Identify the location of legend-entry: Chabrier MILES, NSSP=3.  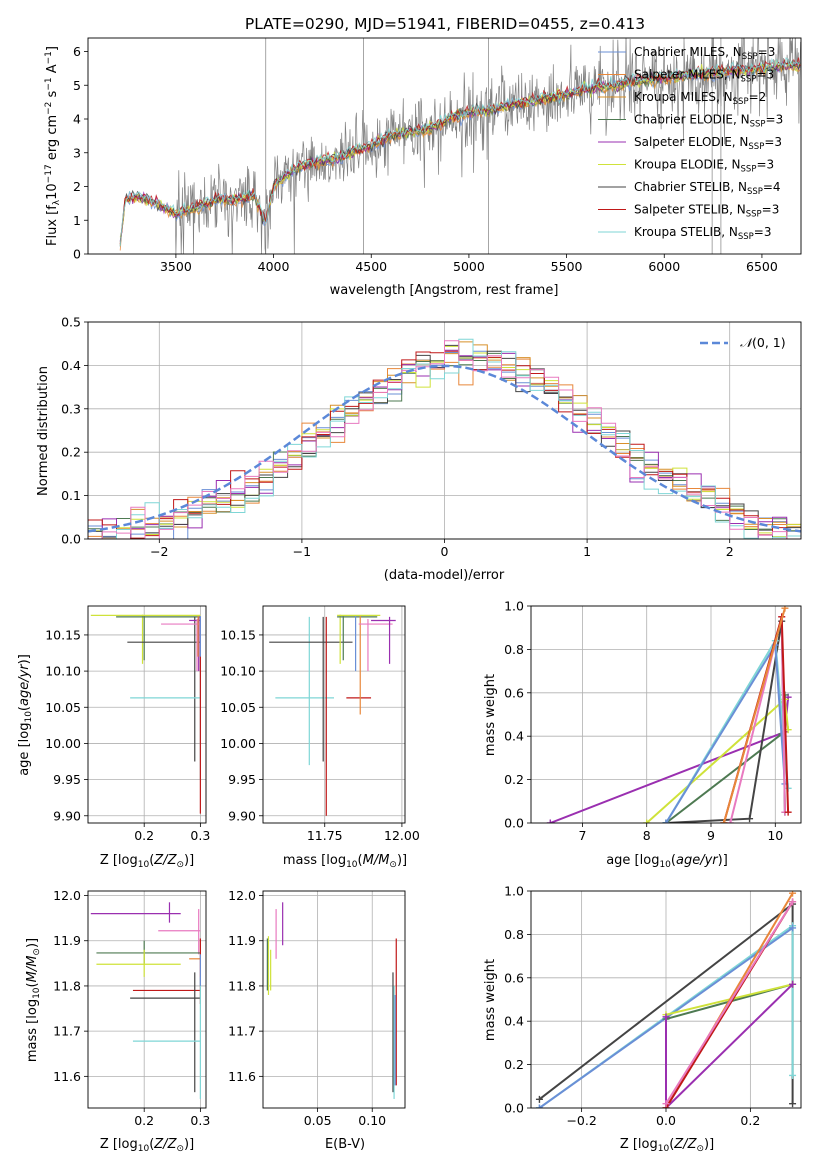
(704, 53).